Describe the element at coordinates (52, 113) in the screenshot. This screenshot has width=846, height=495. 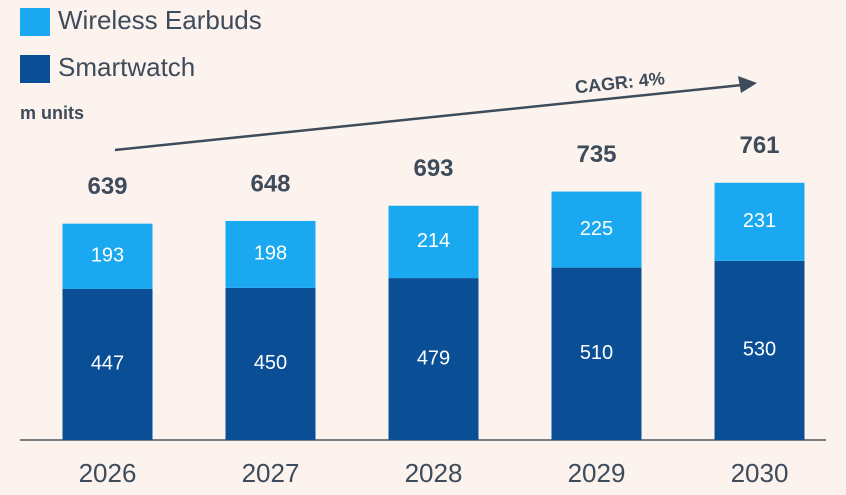
I see `unit-label: m units` at that location.